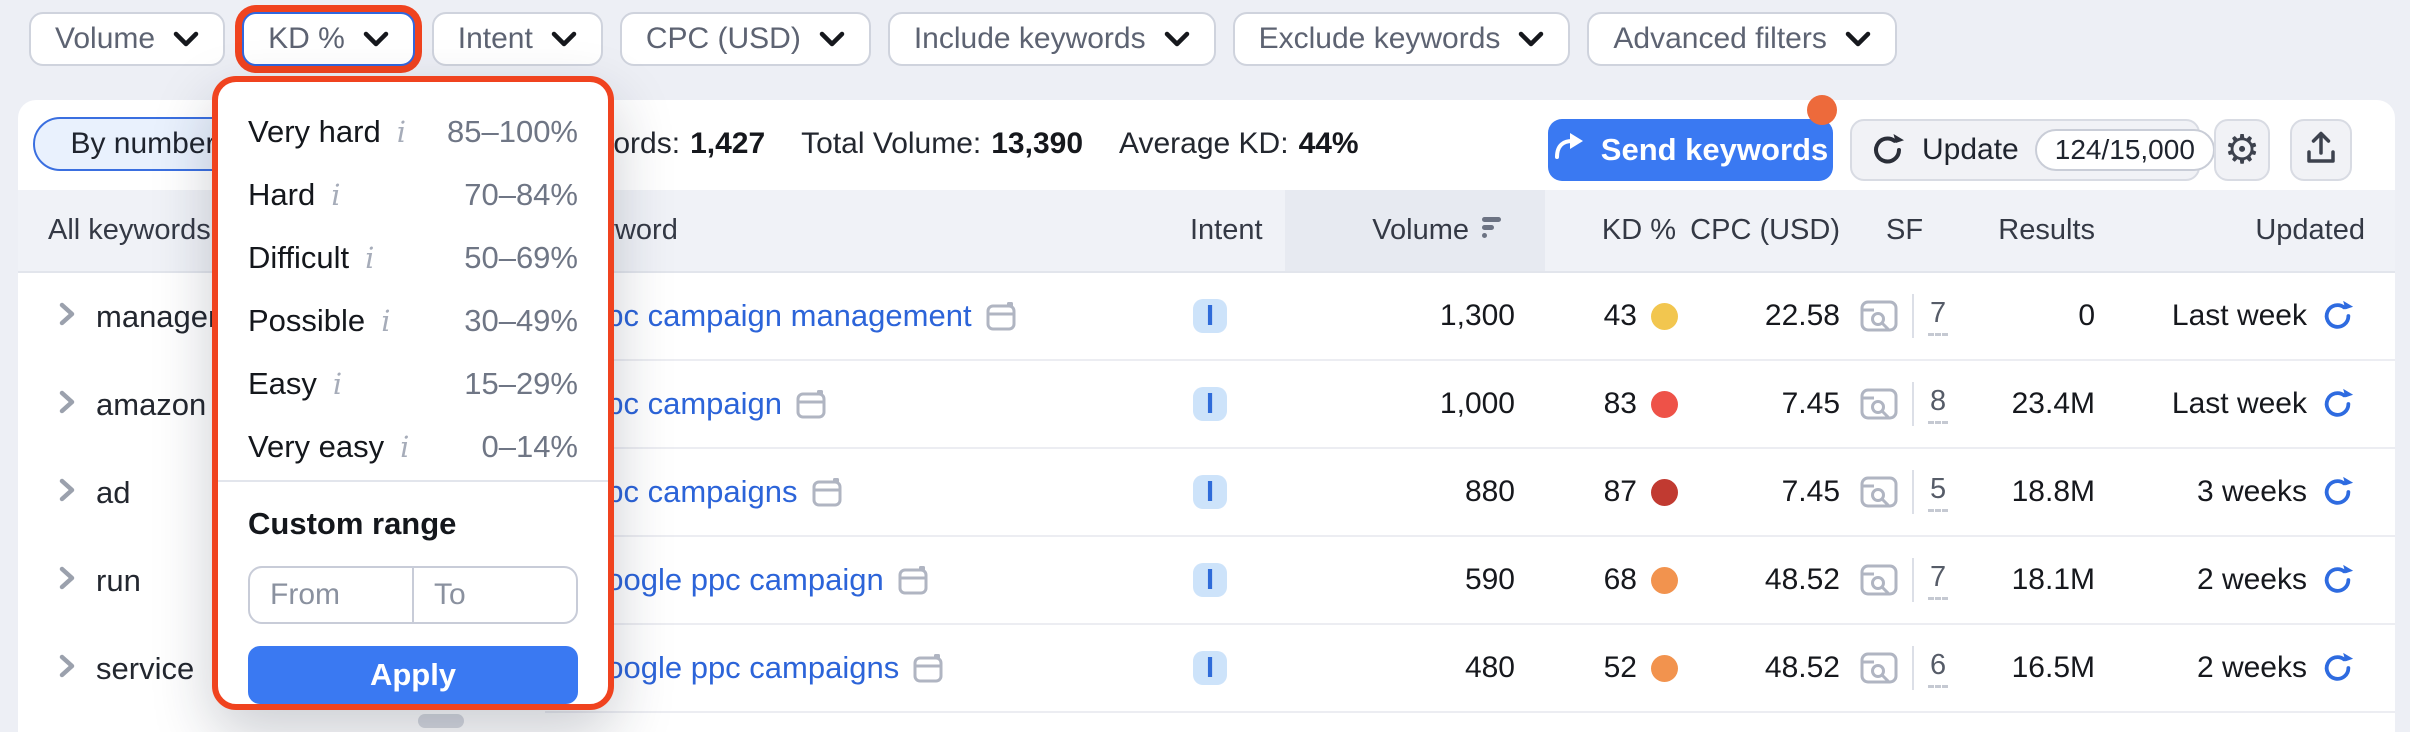  I want to click on keyword-cell: google ppc campaign, so click(840, 580).